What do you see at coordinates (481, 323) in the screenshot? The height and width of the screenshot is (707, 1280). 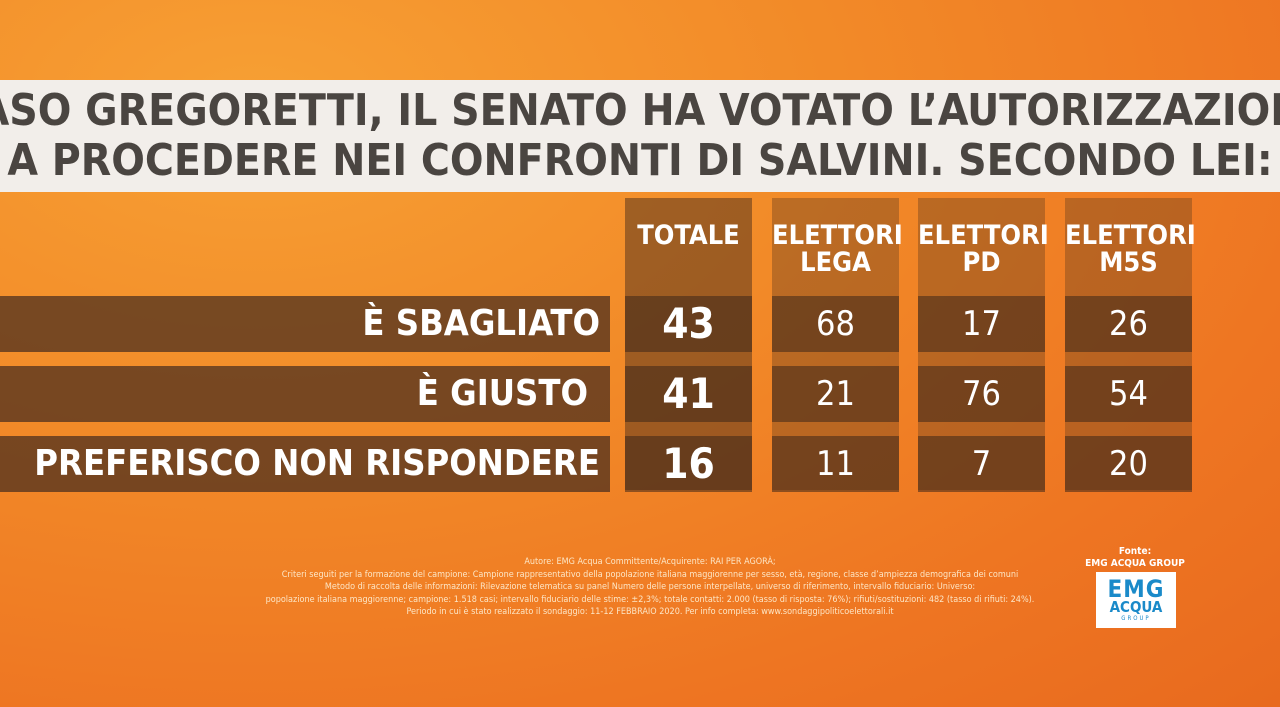 I see `row-label: È SBAGLIATO` at bounding box center [481, 323].